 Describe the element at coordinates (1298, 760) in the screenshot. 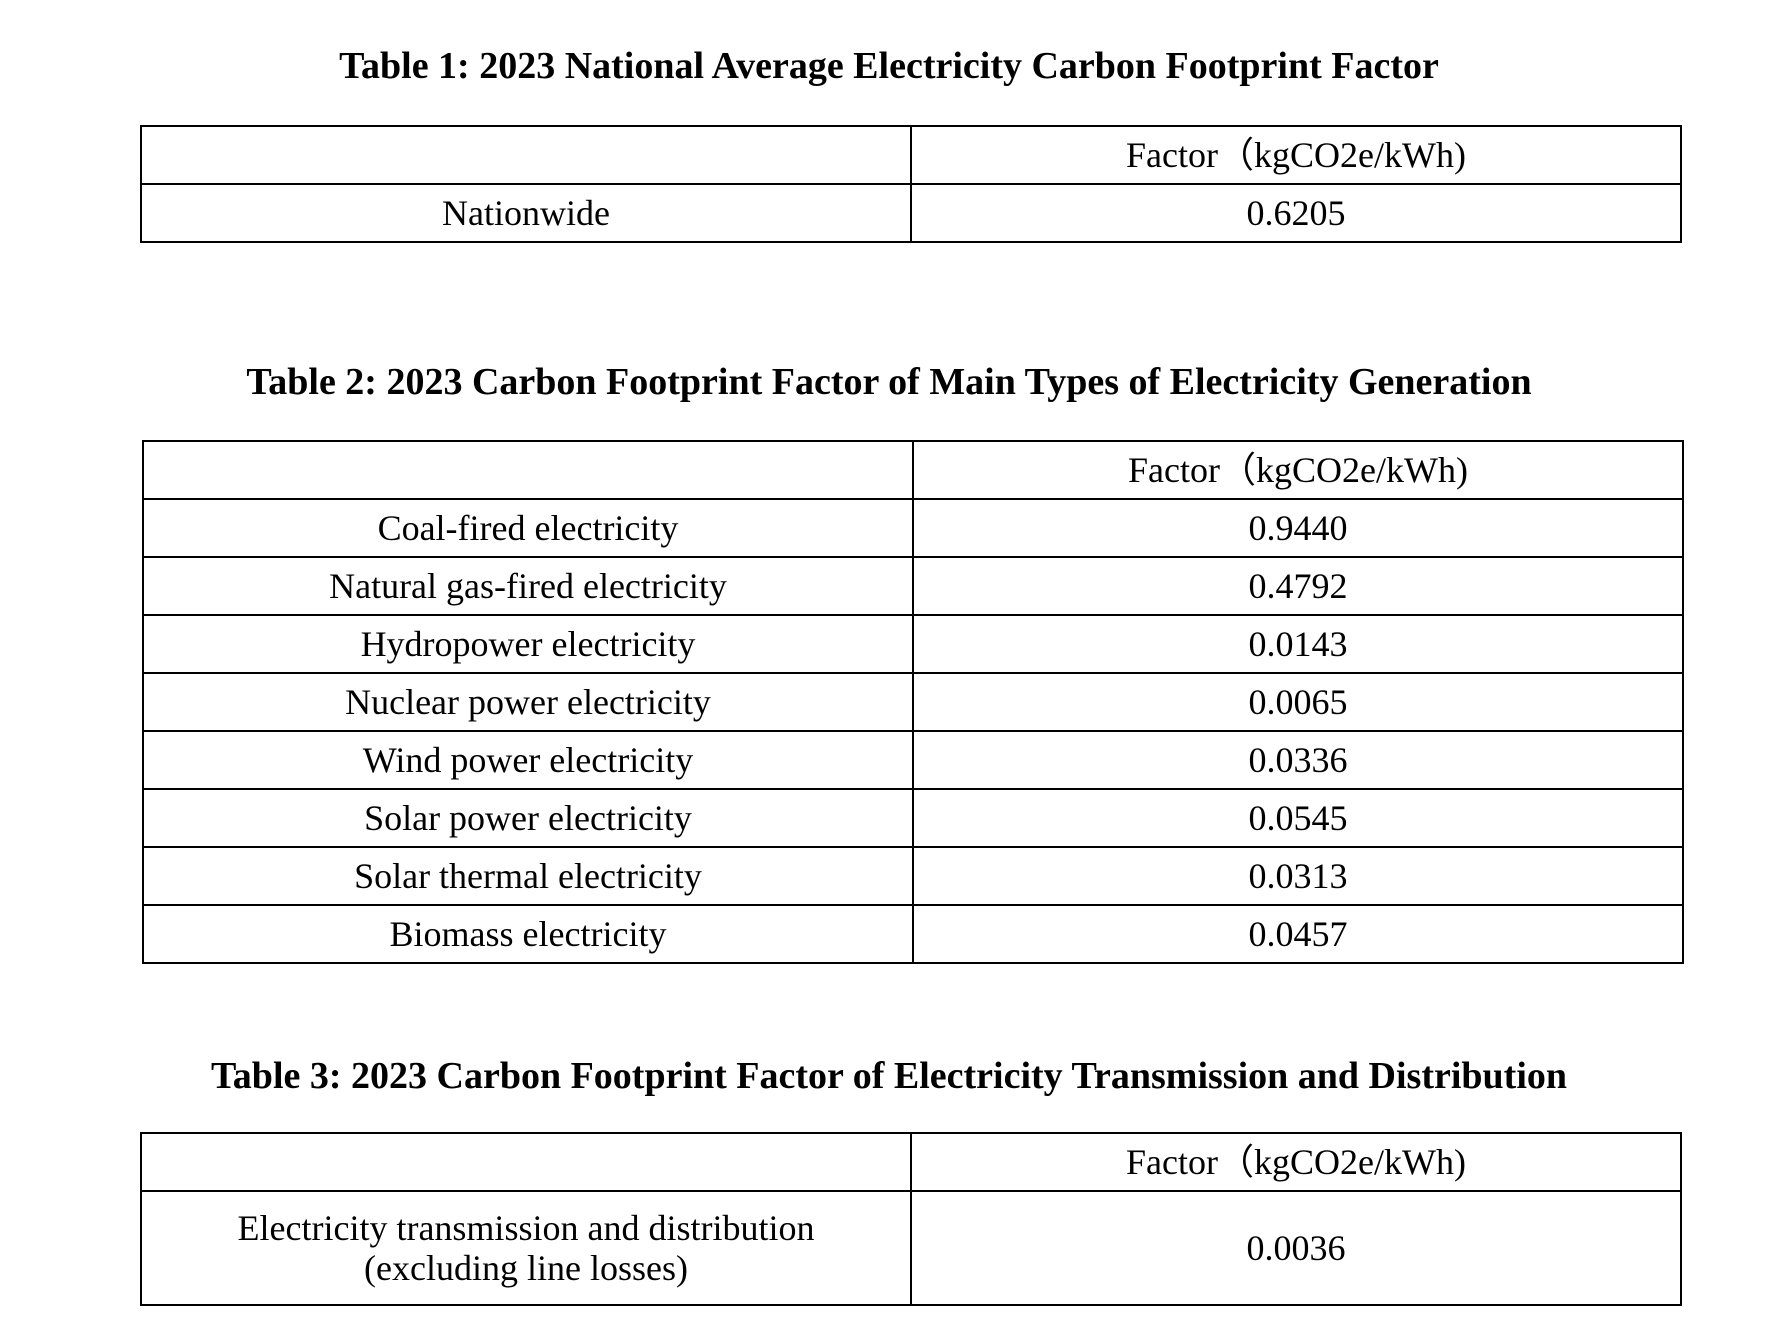

I see `row-value-cell: 0.0336` at that location.